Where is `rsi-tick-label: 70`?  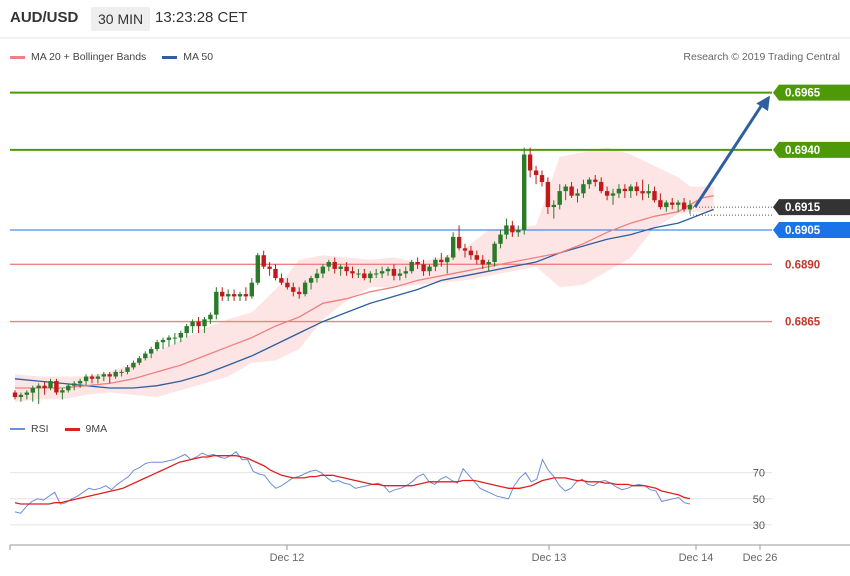
rsi-tick-label: 70 is located at coordinates (759, 474).